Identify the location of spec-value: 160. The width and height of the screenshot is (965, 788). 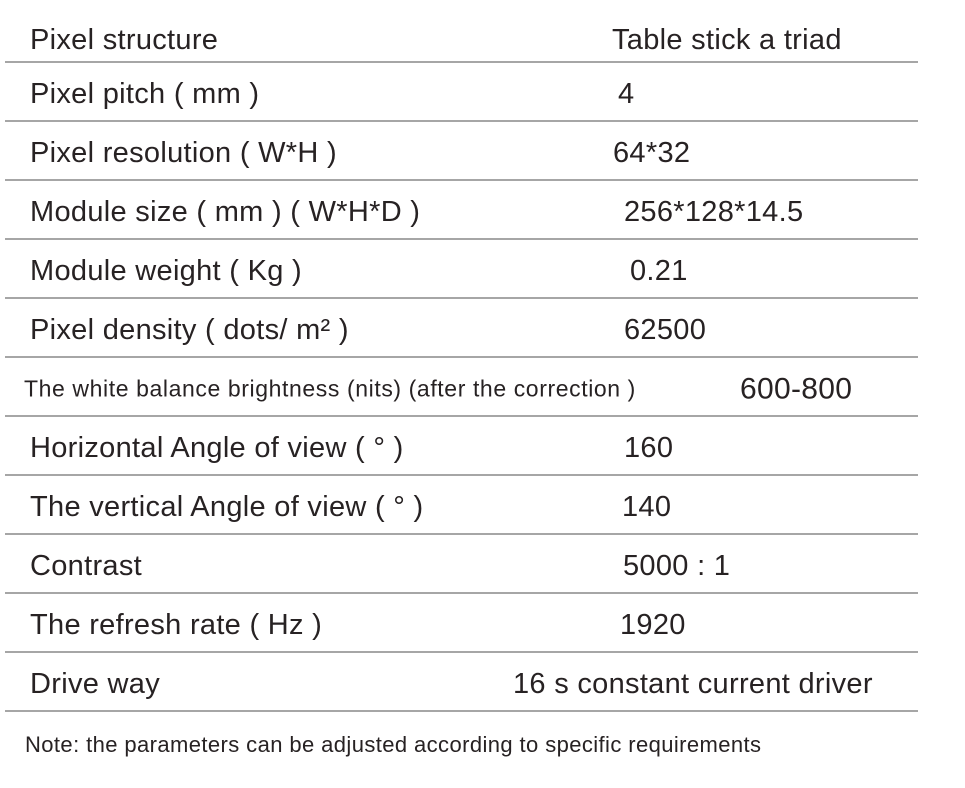
(649, 447).